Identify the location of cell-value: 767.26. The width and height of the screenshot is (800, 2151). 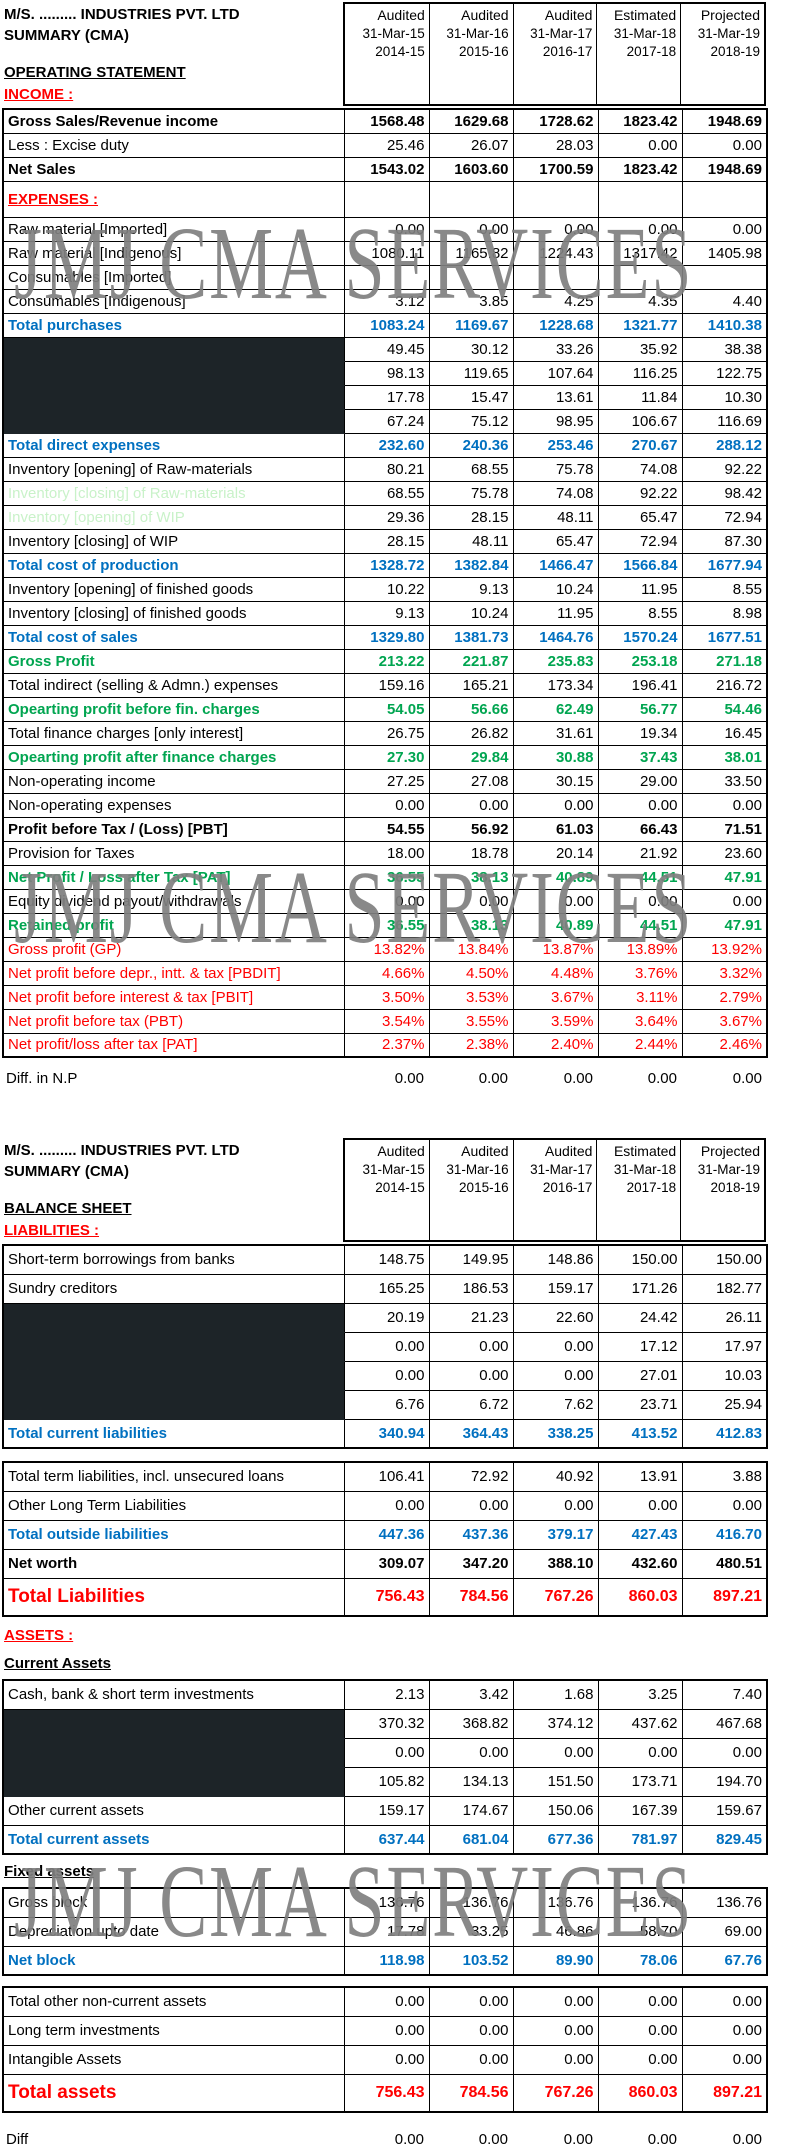
(555, 2093).